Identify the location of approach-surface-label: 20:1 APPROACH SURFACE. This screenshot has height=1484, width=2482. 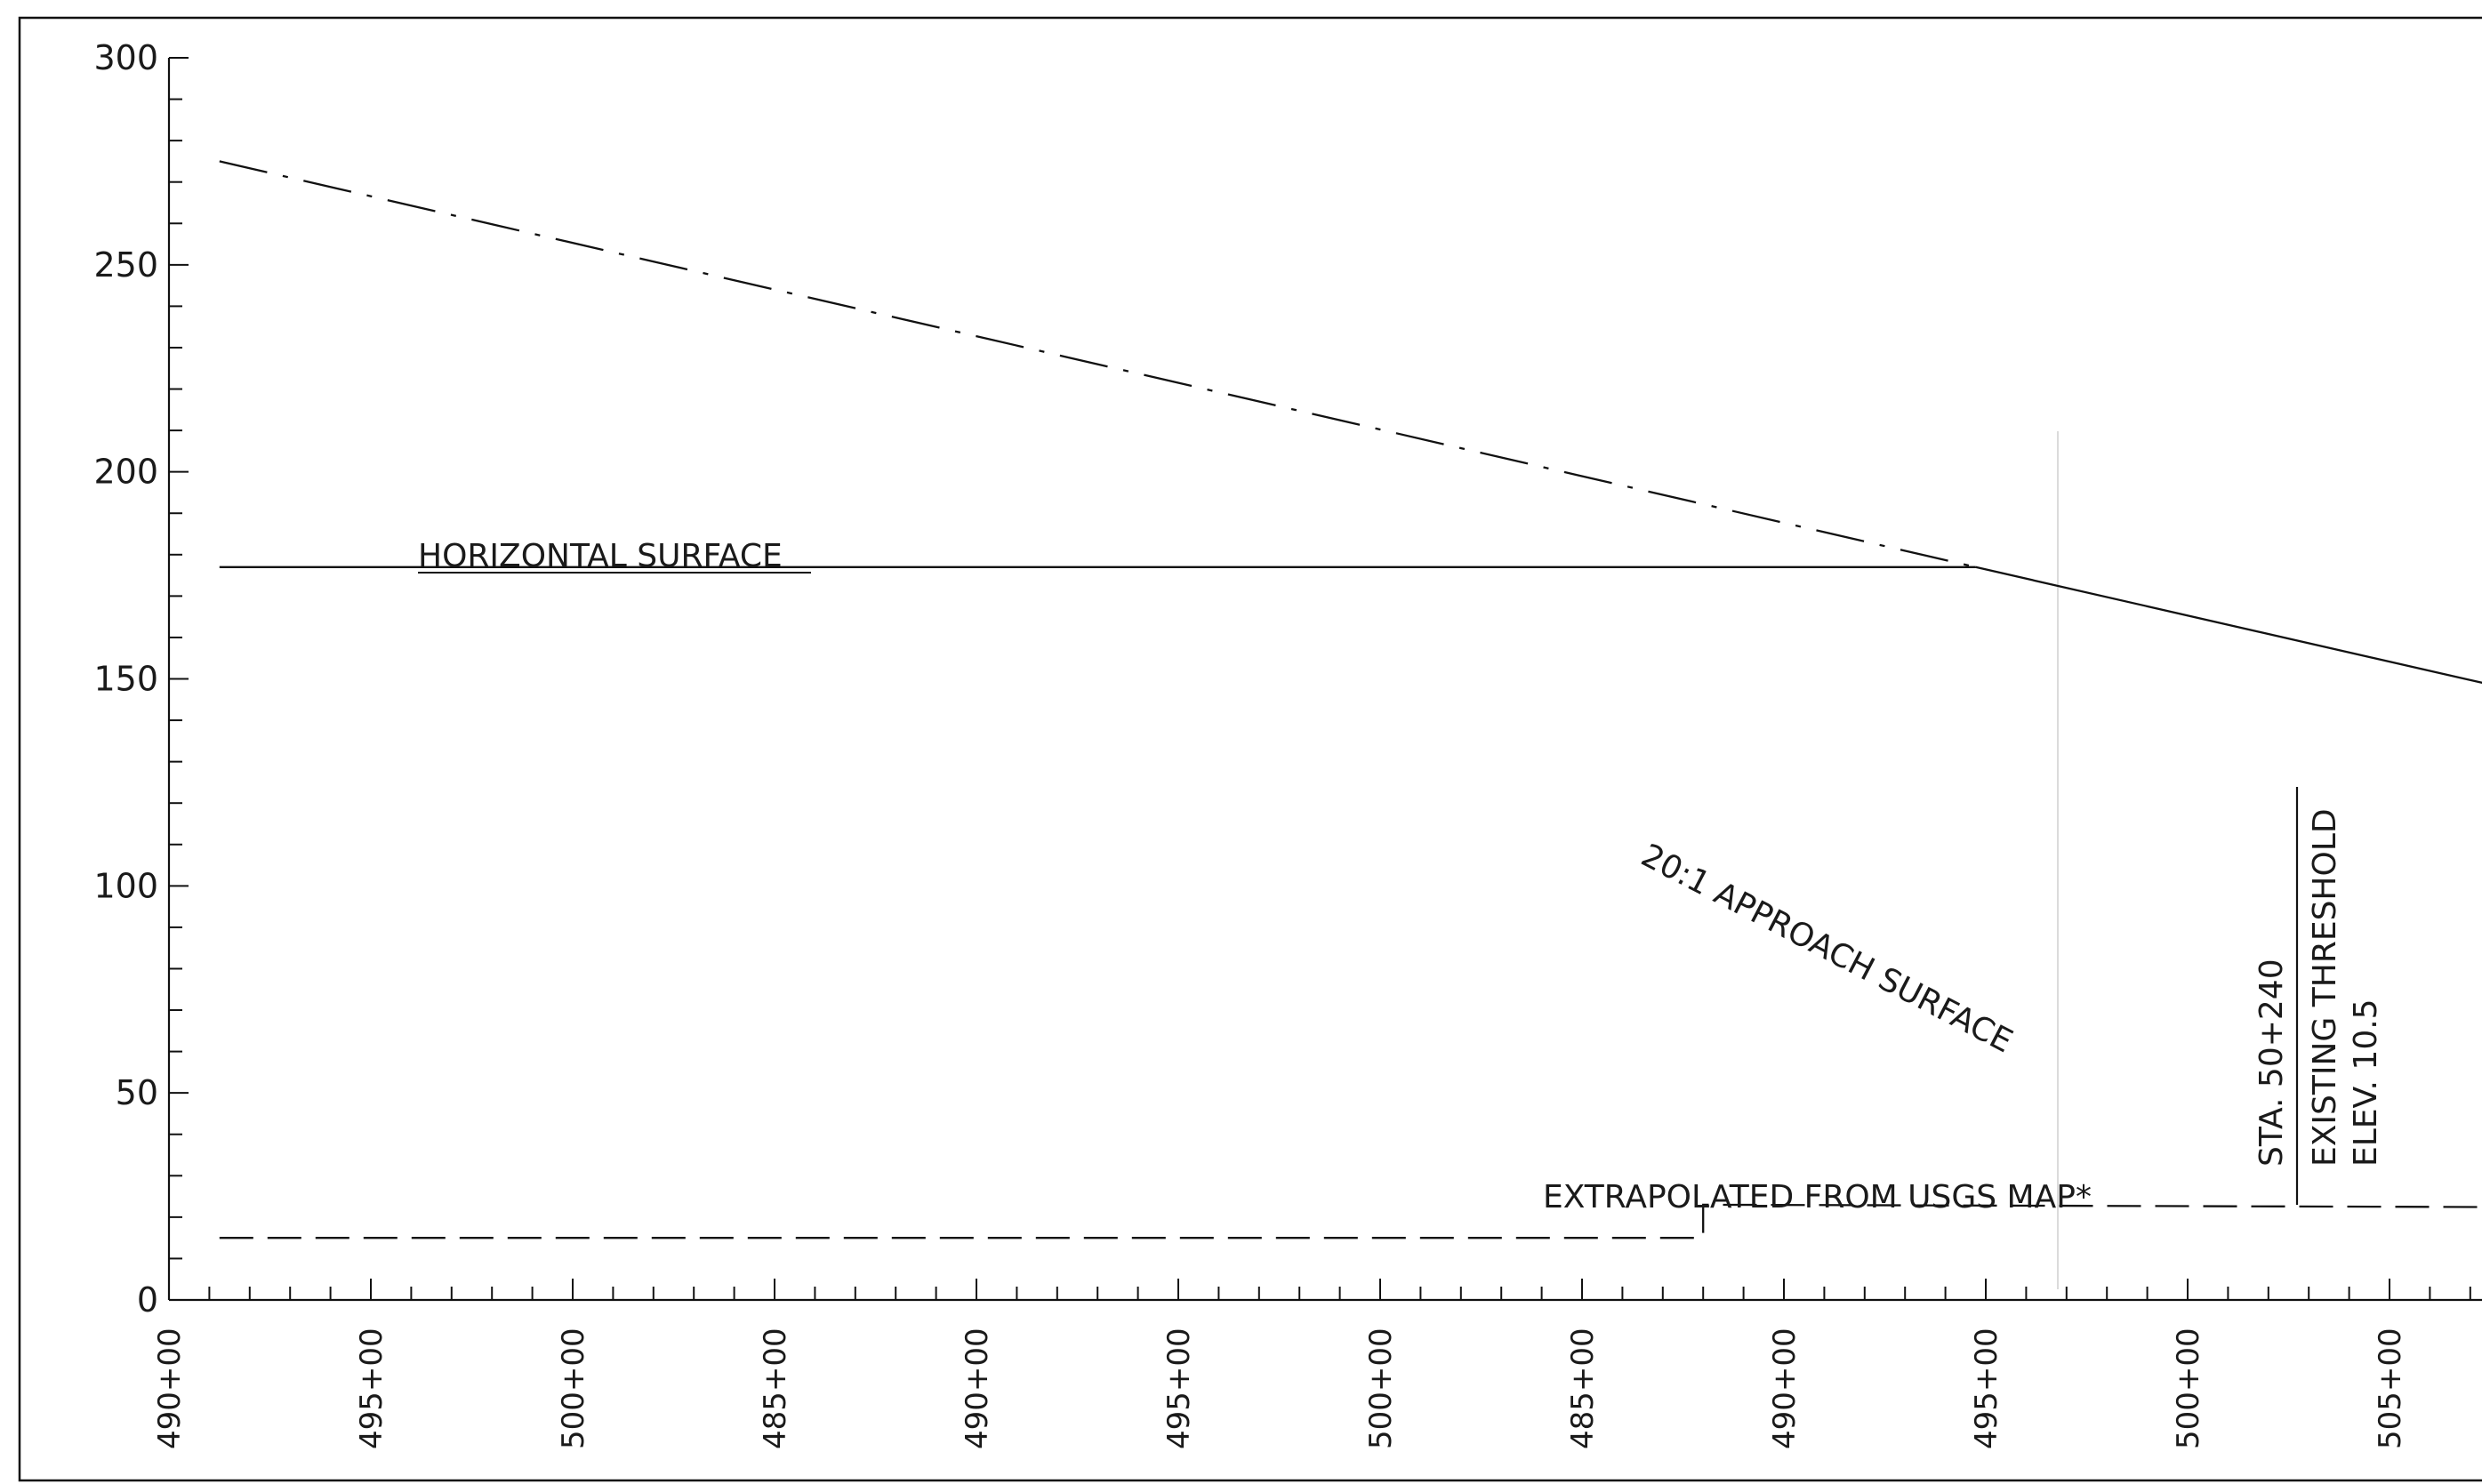
(1827, 949).